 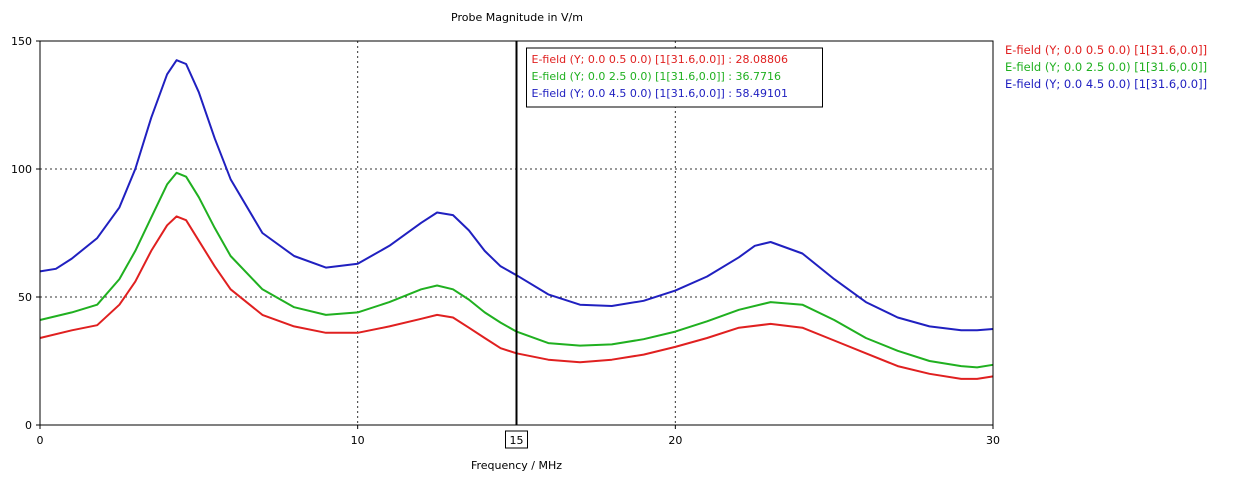 What do you see at coordinates (1106, 84) in the screenshot?
I see `legend-entry: E-field (Y; 0.0 4.5 0.0) [1[31.6,0.0]]` at bounding box center [1106, 84].